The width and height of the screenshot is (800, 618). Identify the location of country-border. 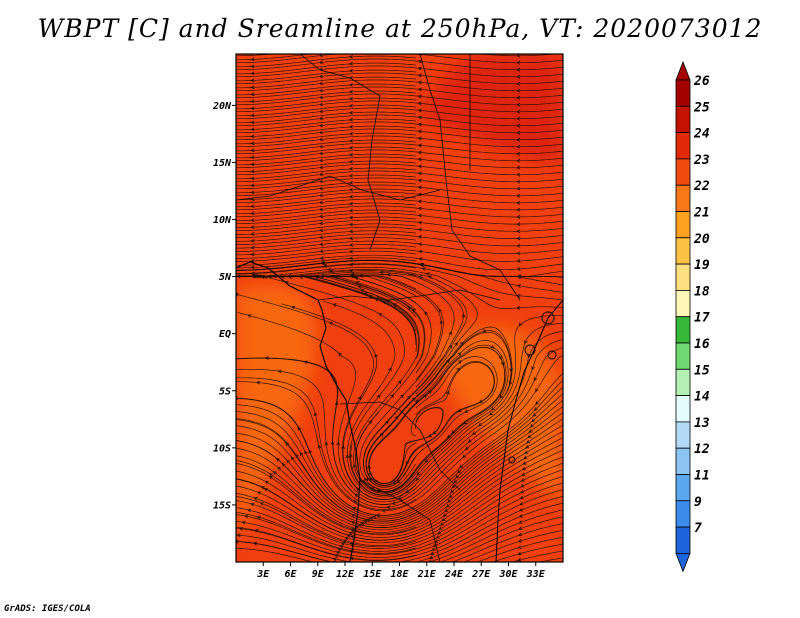
(409, 295).